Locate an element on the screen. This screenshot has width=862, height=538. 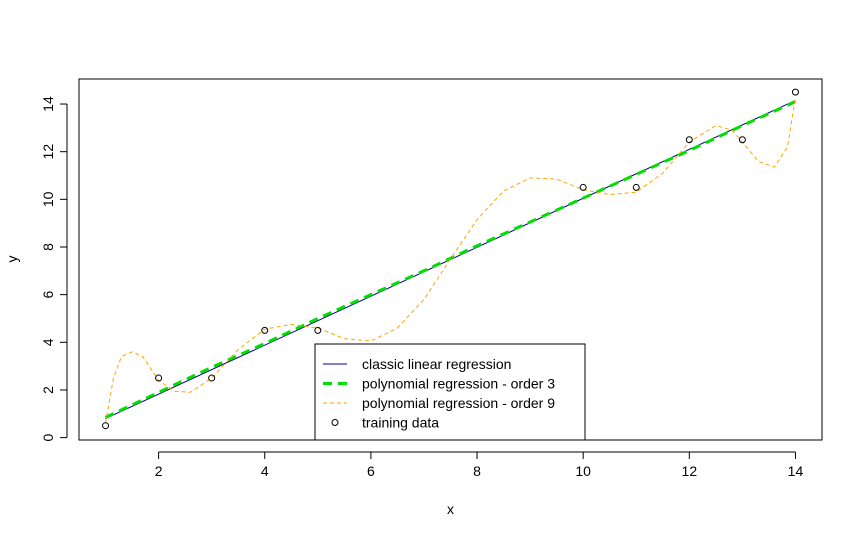
x-tick-label: 2 is located at coordinates (159, 471).